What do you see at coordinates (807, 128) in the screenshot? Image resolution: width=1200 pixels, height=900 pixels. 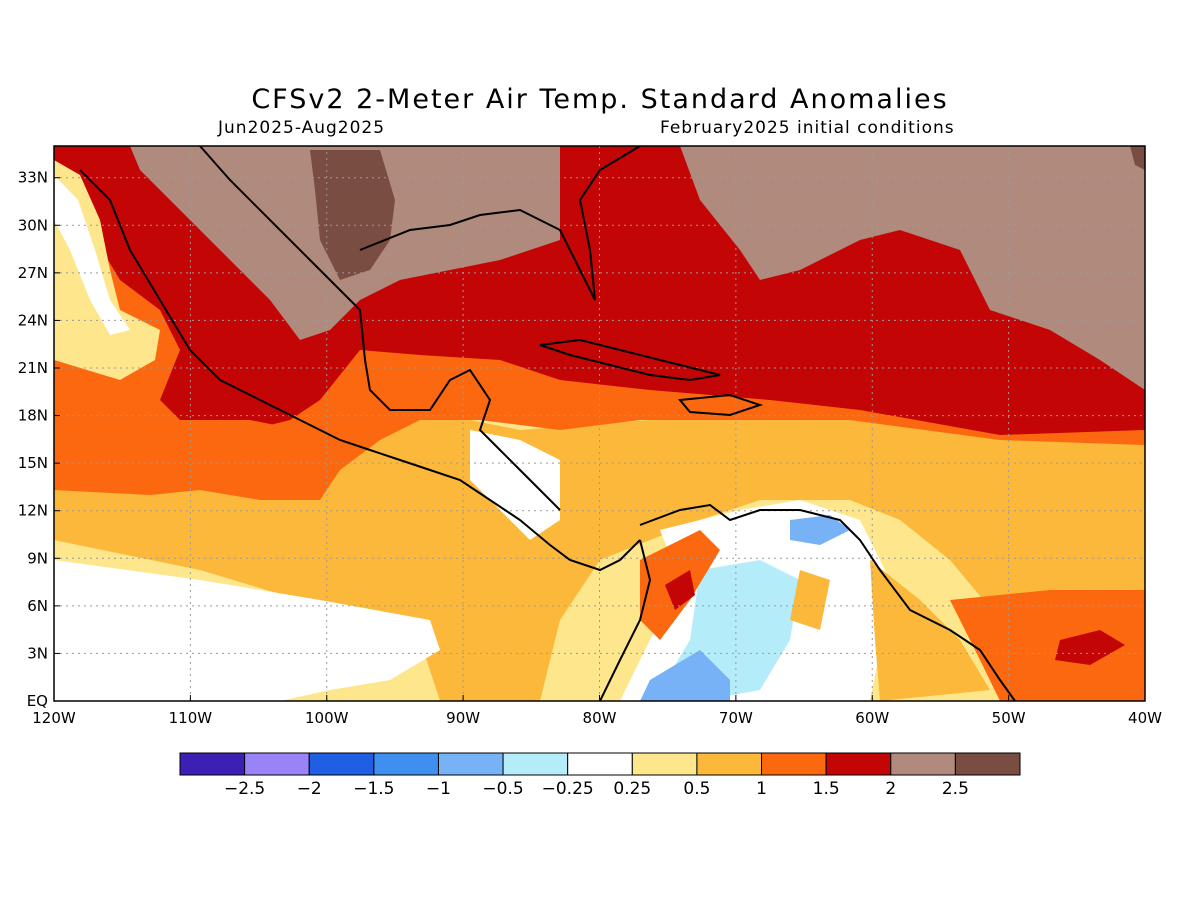 I see `initial-conditions: February2025 initial conditions` at bounding box center [807, 128].